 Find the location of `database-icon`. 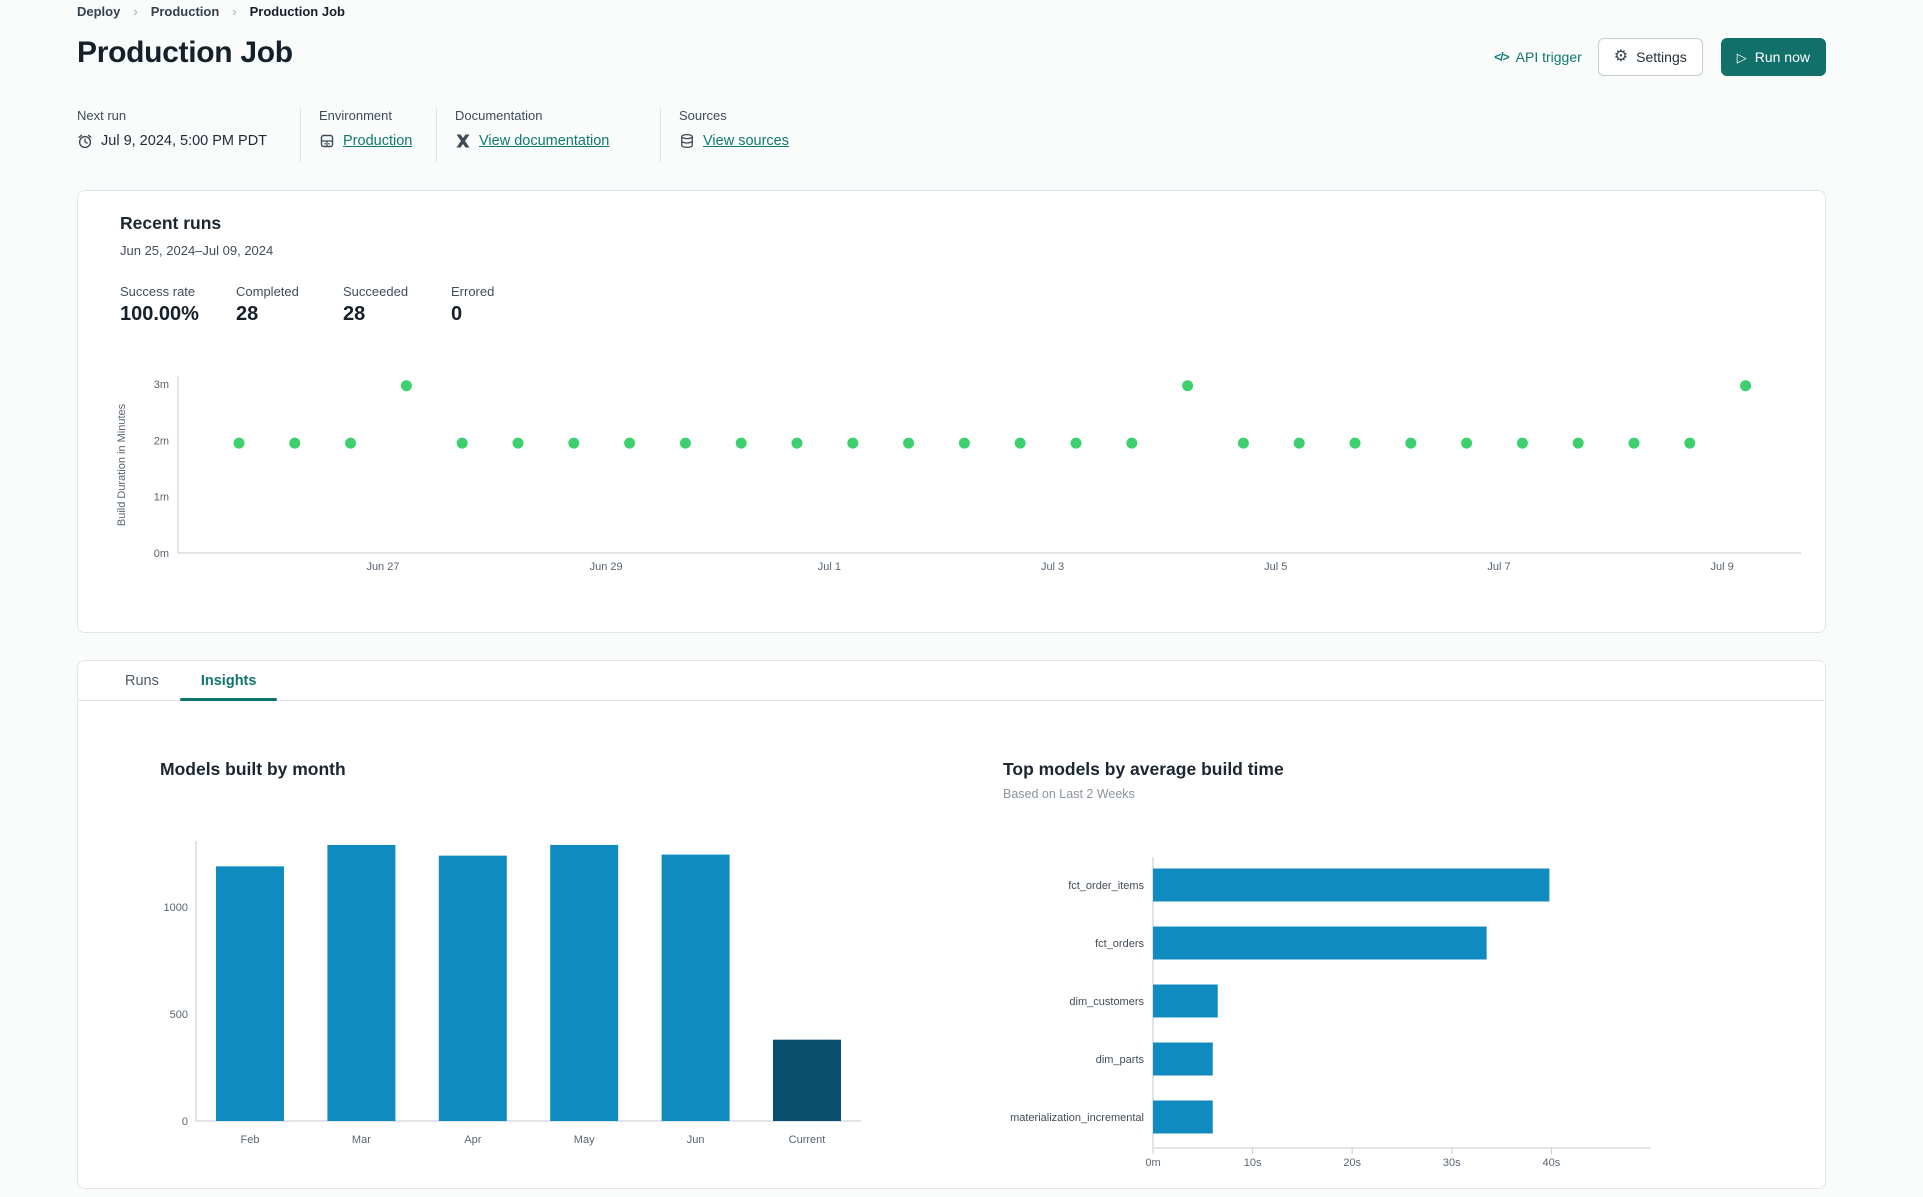

database-icon is located at coordinates (327, 141).